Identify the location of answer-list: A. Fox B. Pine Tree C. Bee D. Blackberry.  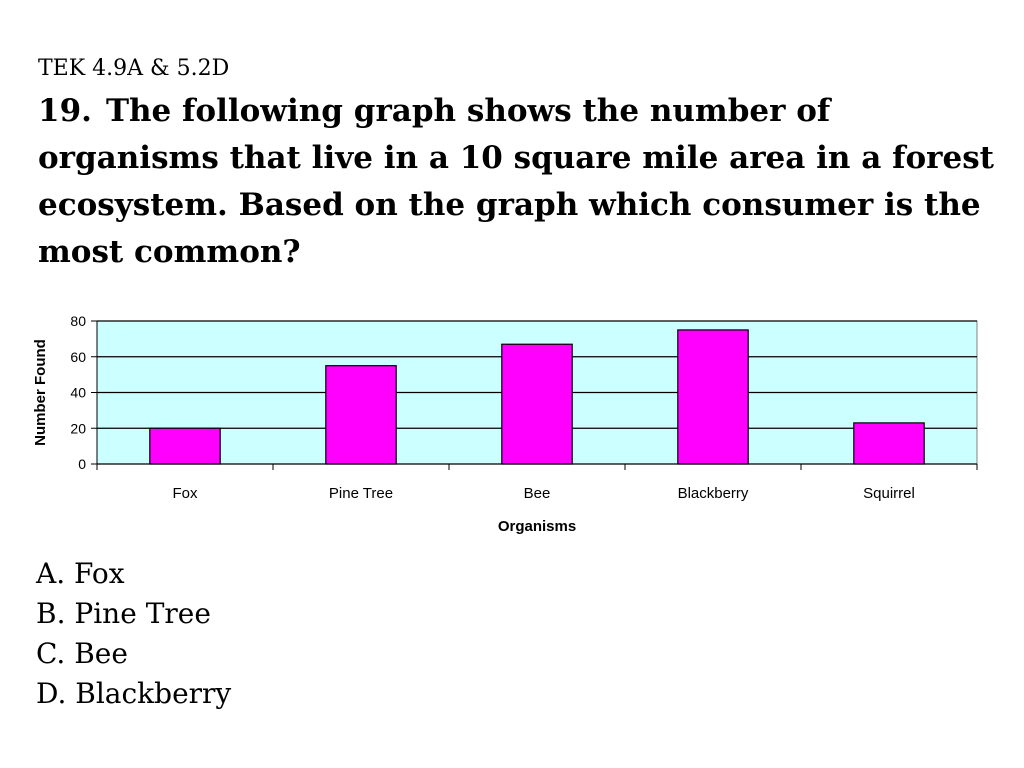
(133, 634).